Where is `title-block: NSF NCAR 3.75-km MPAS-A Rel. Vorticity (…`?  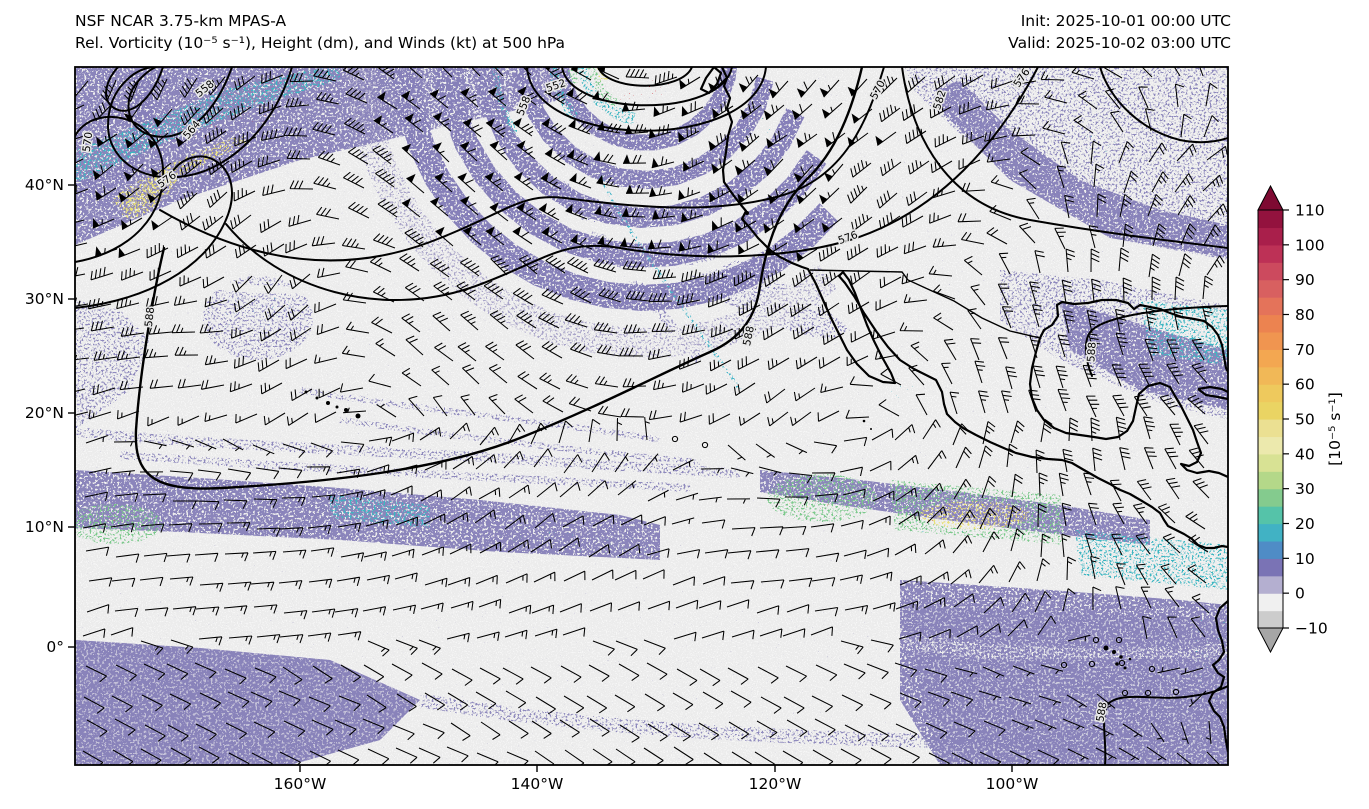
title-block: NSF NCAR 3.75-km MPAS-A Rel. Vorticity (… is located at coordinates (320, 32).